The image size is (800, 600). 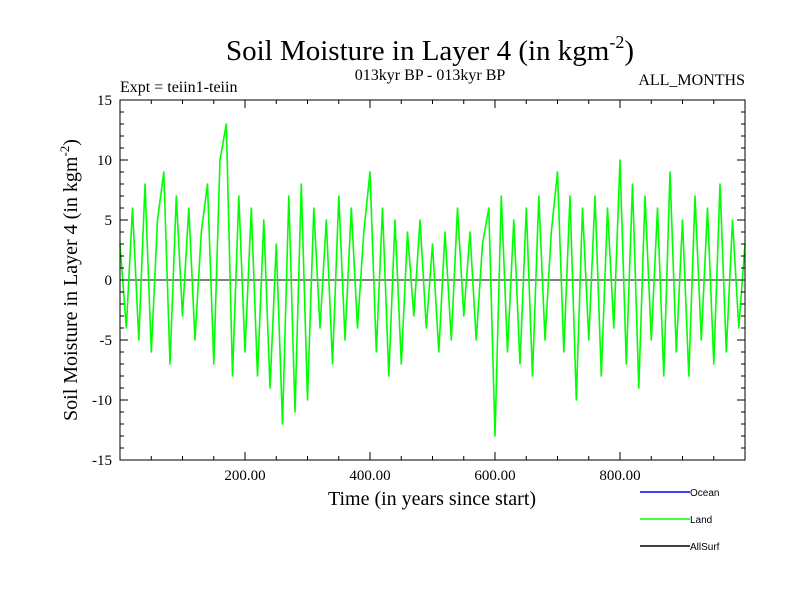 I want to click on x-tick-label: 600.00, so click(x=494, y=476).